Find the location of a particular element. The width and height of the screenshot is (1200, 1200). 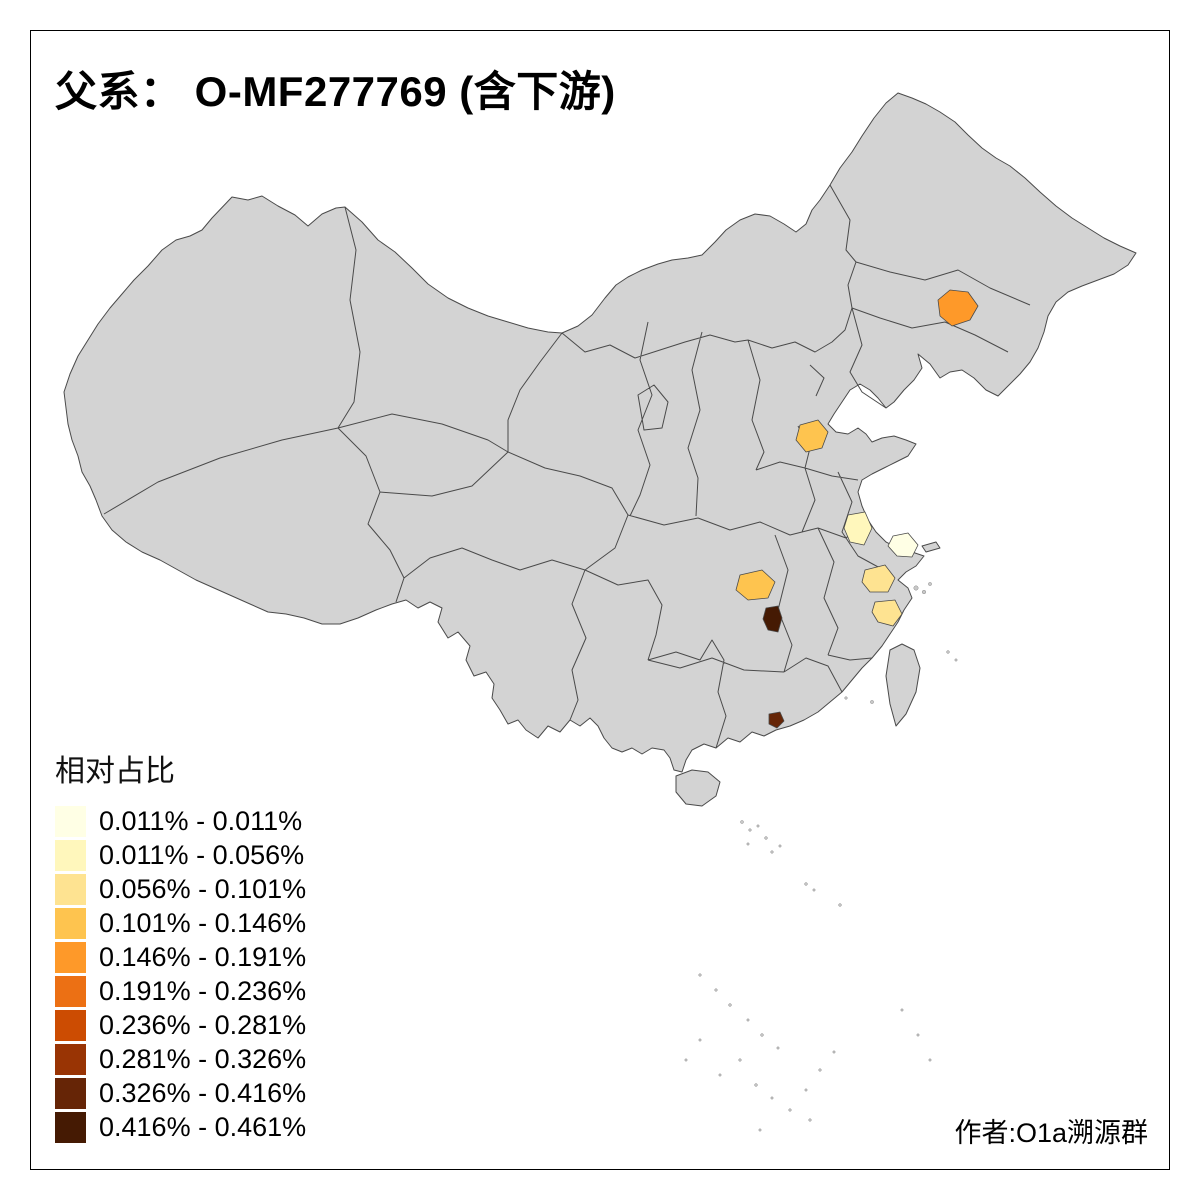

region-jiangsu-area is located at coordinates (858, 528).